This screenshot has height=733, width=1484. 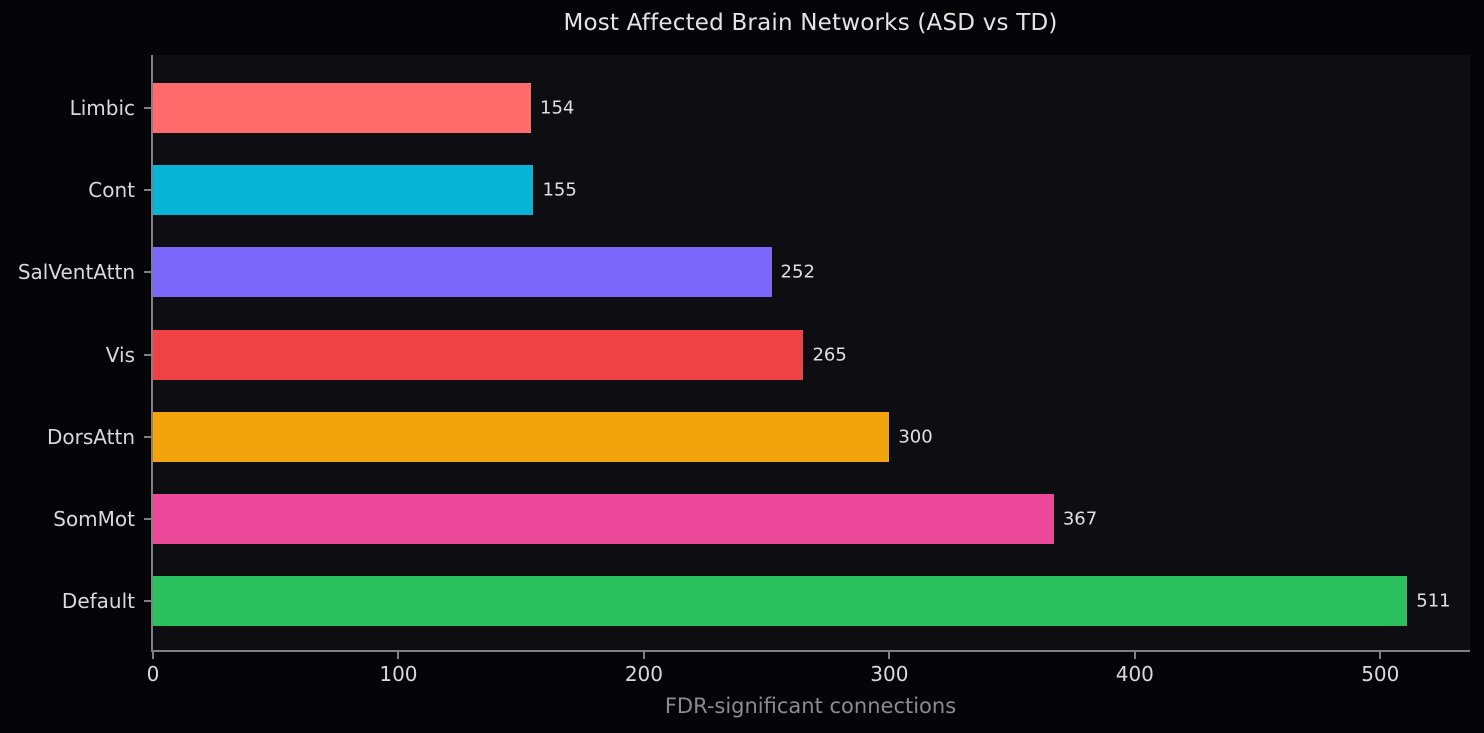 What do you see at coordinates (398, 674) in the screenshot?
I see `x-tick-label: 100` at bounding box center [398, 674].